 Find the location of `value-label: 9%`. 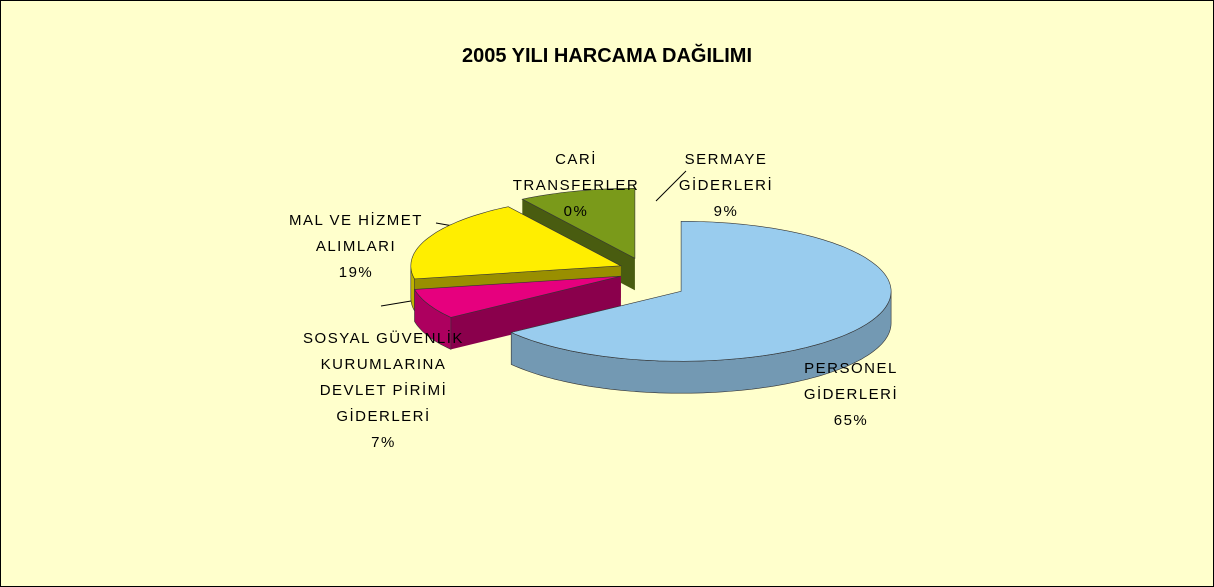

value-label: 9% is located at coordinates (726, 211).